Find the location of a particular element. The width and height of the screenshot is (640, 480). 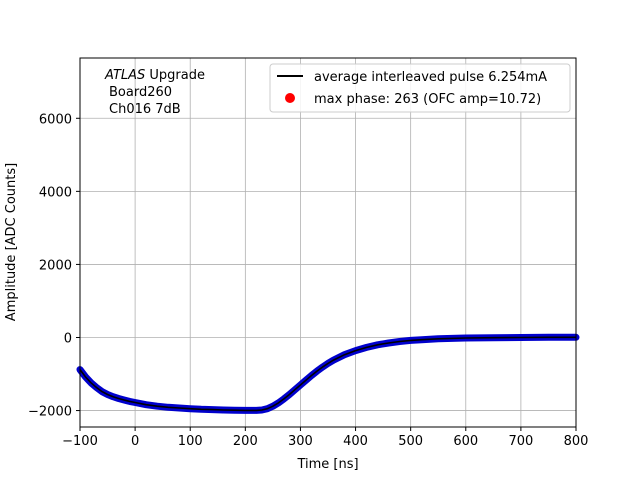

legend-box is located at coordinates (420, 88).